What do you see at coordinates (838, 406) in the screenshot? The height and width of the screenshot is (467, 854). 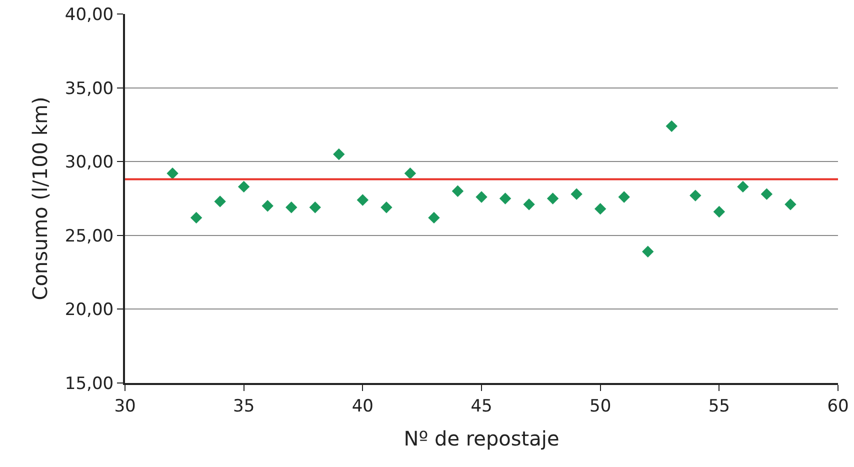 I see `x-tick-label: 60` at bounding box center [838, 406].